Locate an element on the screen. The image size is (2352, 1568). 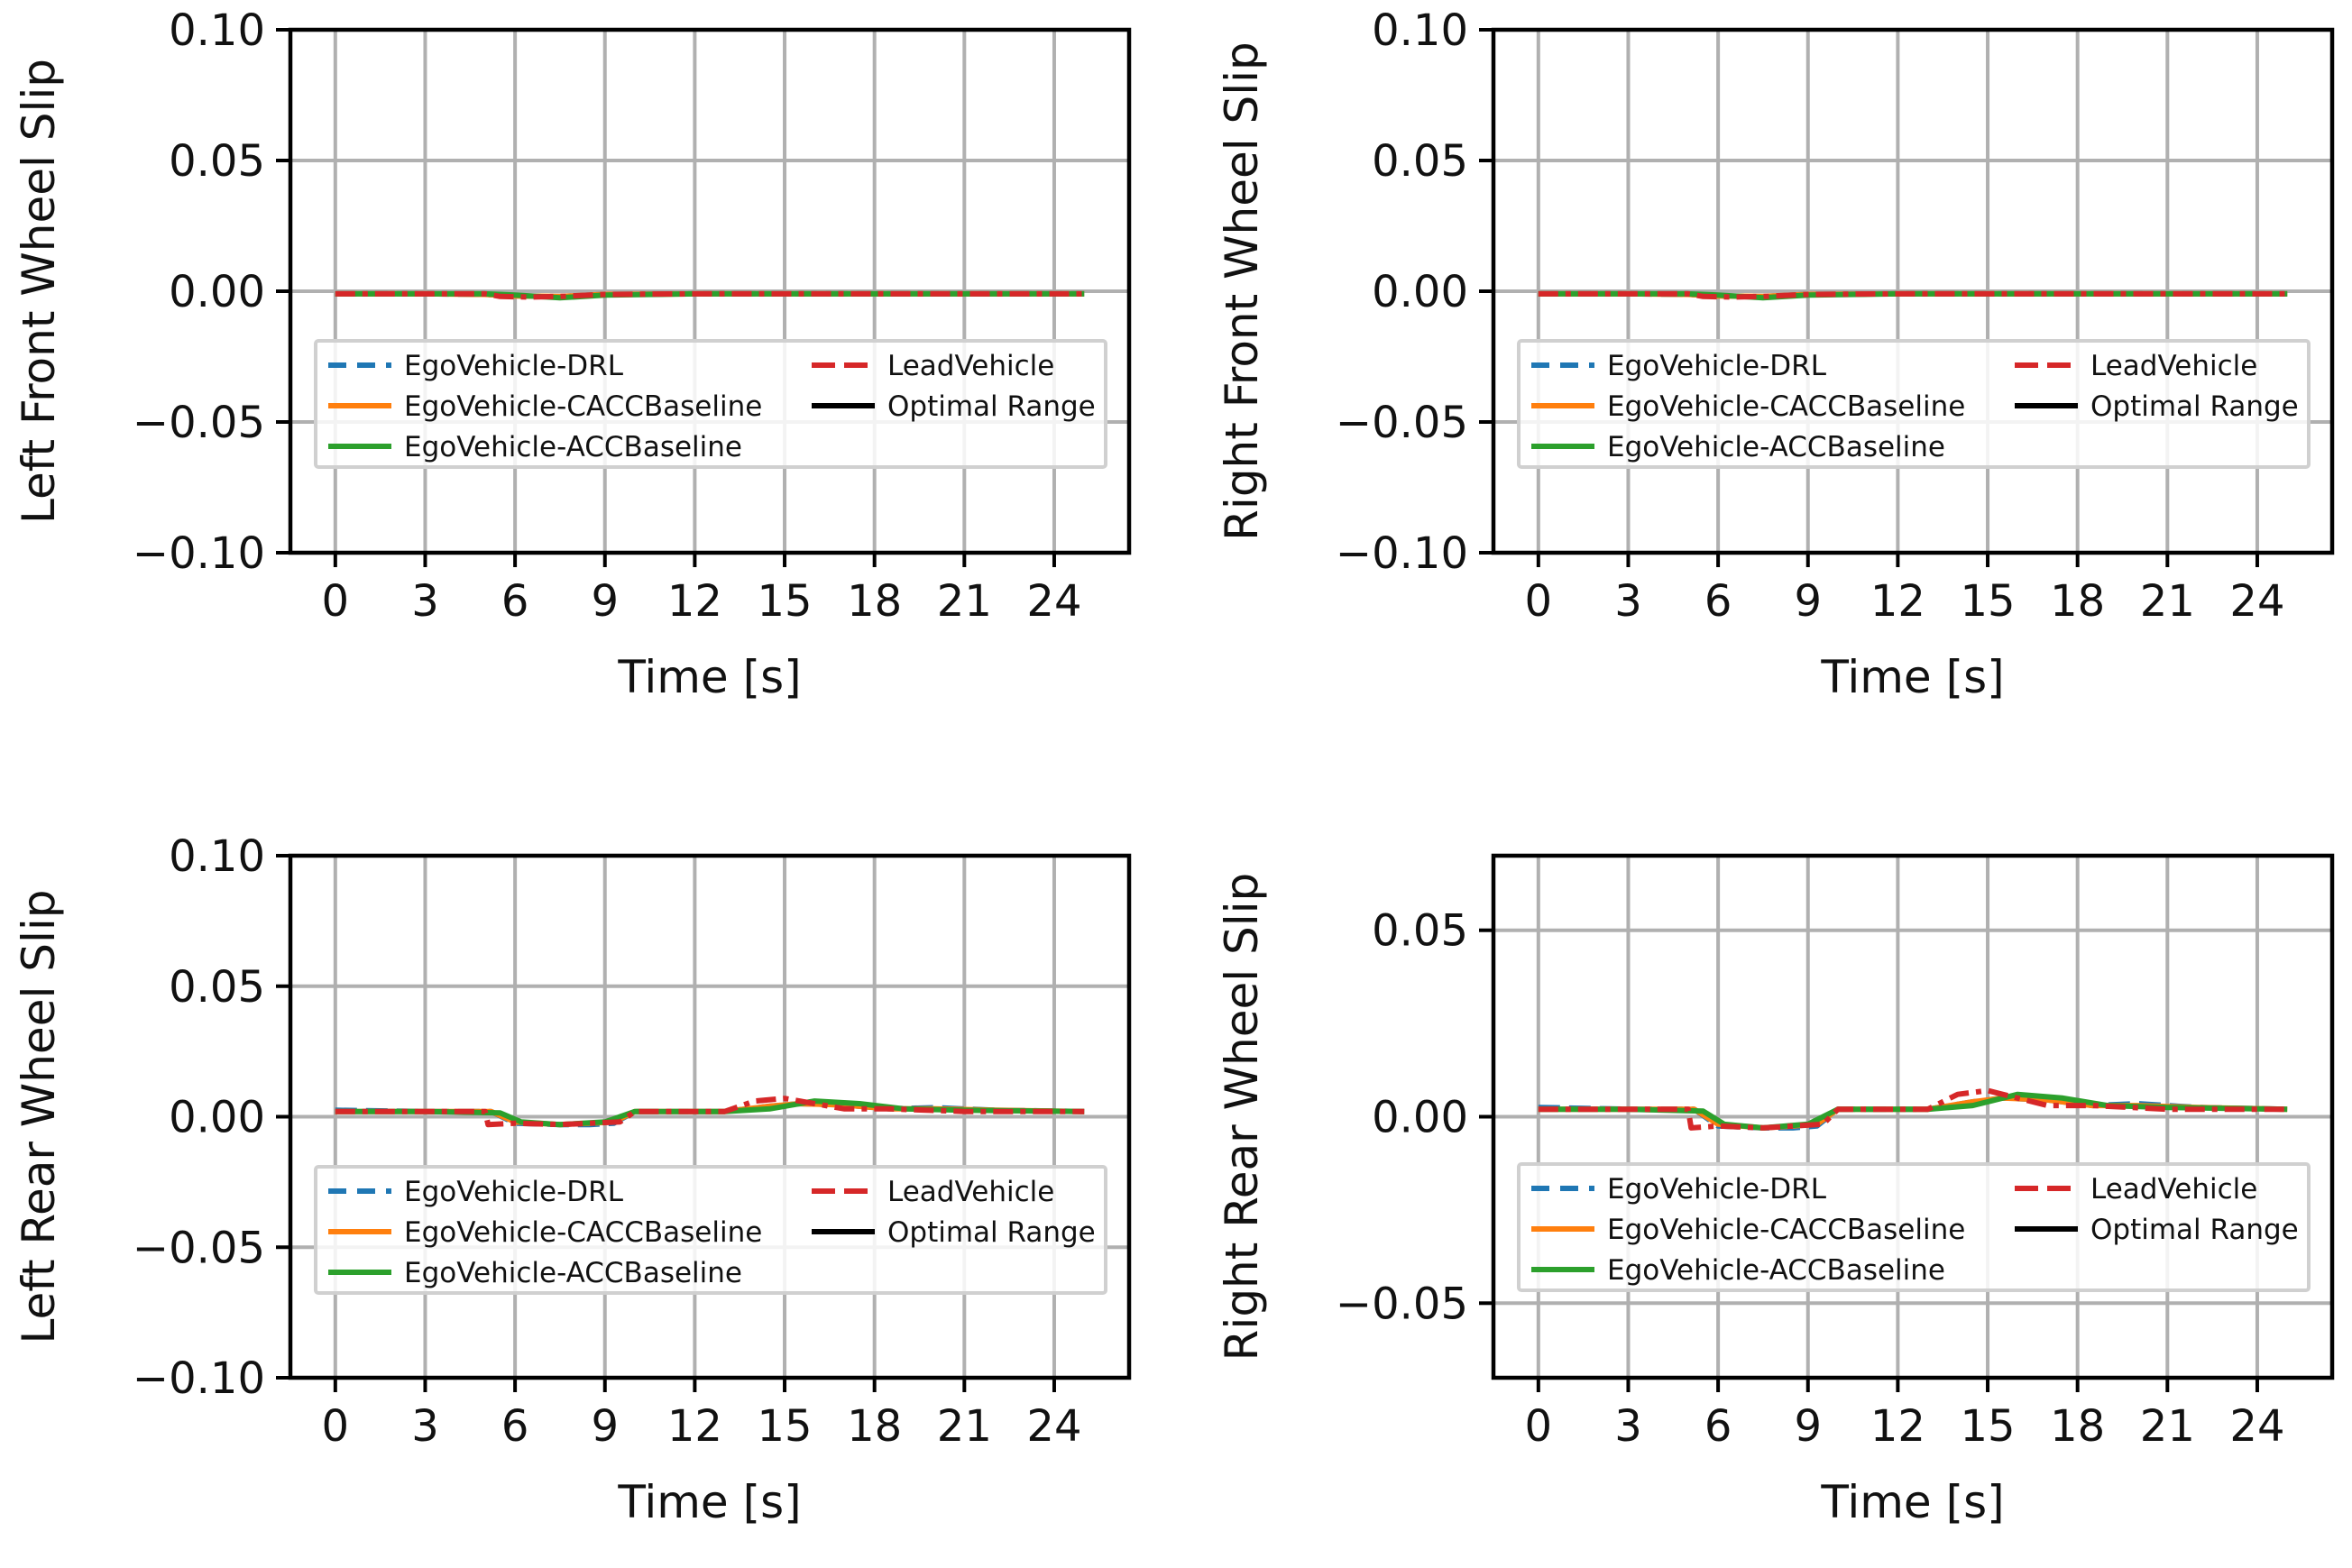
series-line-egovehicle-drl is located at coordinates (1913, 1113).